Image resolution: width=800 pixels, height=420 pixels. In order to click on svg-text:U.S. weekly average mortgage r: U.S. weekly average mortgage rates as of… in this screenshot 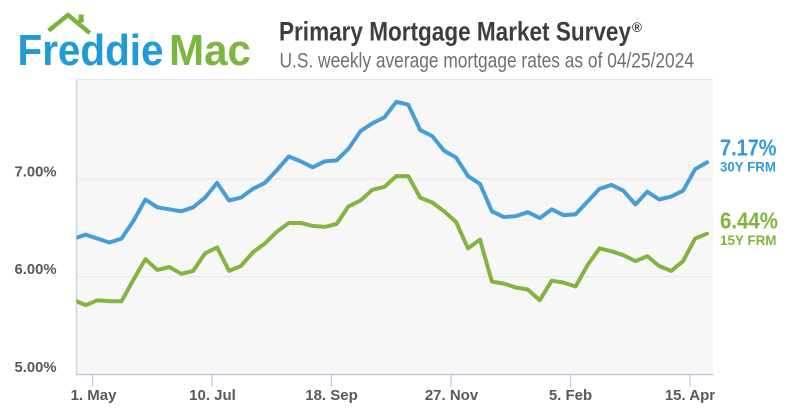, I will do `click(487, 61)`.